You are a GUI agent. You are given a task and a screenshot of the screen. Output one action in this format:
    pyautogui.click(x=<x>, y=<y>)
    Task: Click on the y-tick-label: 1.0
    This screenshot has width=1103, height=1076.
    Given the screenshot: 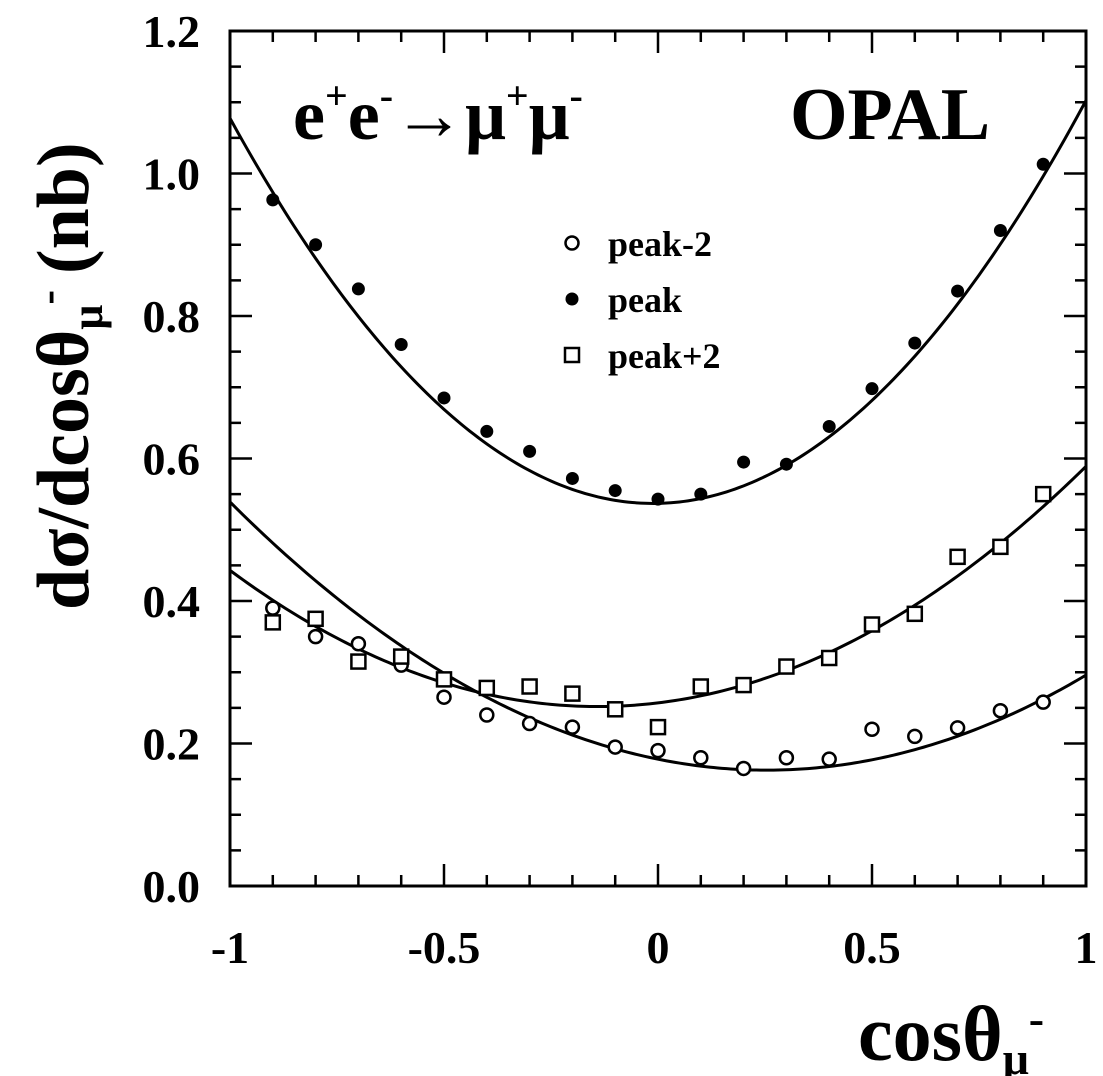 What is the action you would take?
    pyautogui.click(x=172, y=174)
    